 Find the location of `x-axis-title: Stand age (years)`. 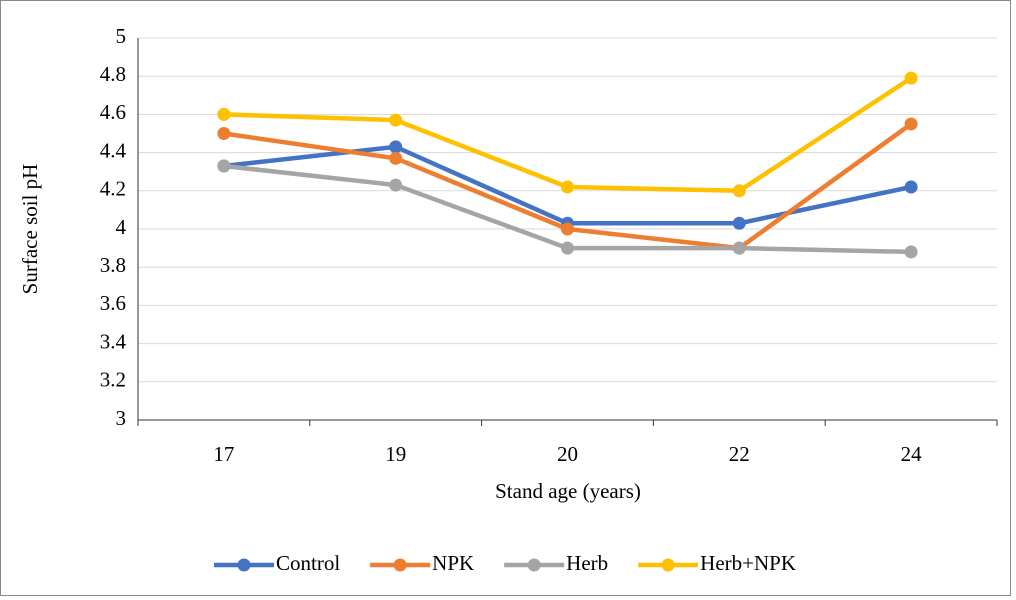

x-axis-title: Stand age (years) is located at coordinates (568, 491).